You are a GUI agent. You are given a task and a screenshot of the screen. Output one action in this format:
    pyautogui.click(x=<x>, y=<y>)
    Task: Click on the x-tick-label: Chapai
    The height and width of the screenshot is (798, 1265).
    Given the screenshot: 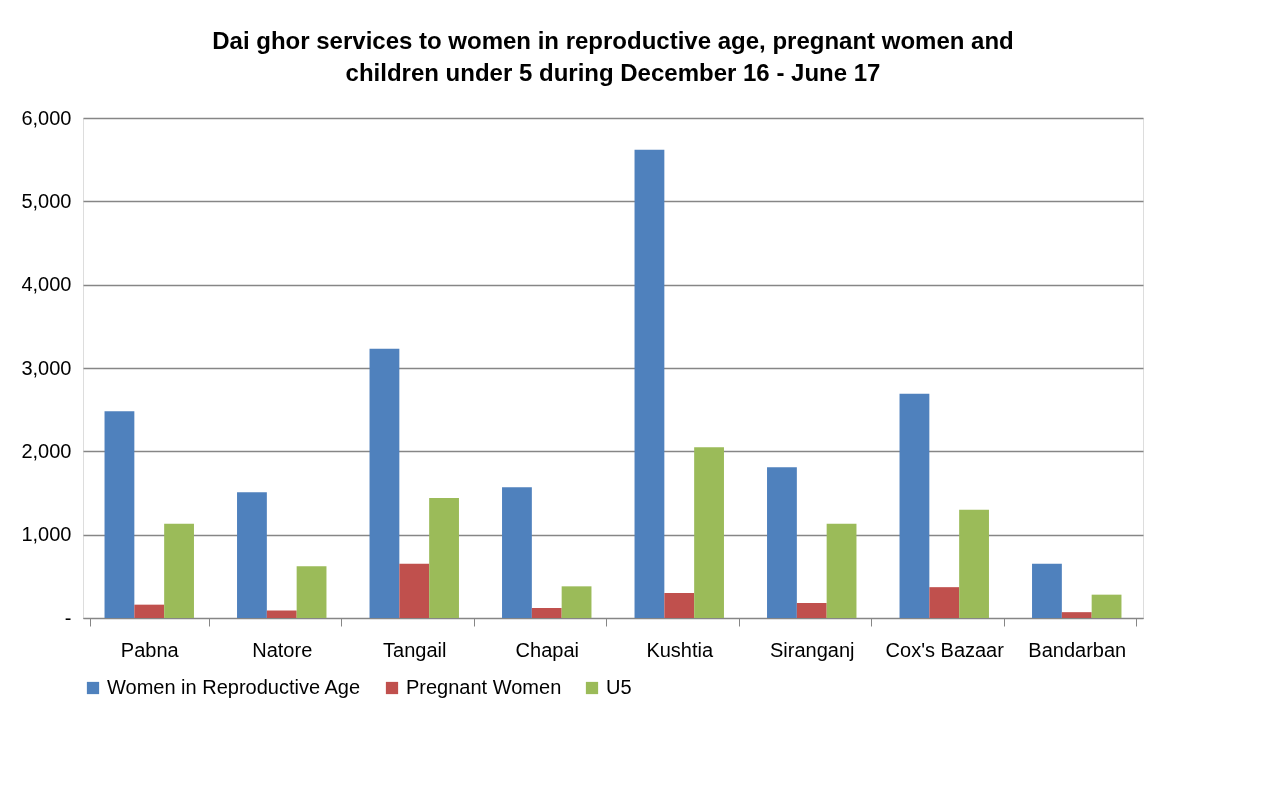 What is the action you would take?
    pyautogui.click(x=547, y=649)
    